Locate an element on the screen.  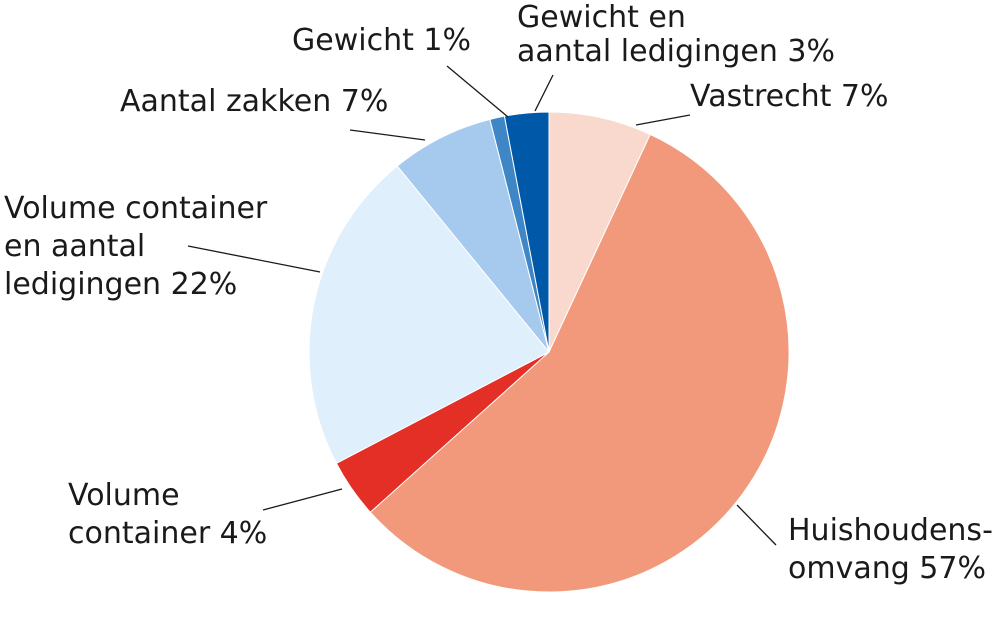
slice-label-aantal-zakken: Aantal zakken 7% is located at coordinates (254, 101).